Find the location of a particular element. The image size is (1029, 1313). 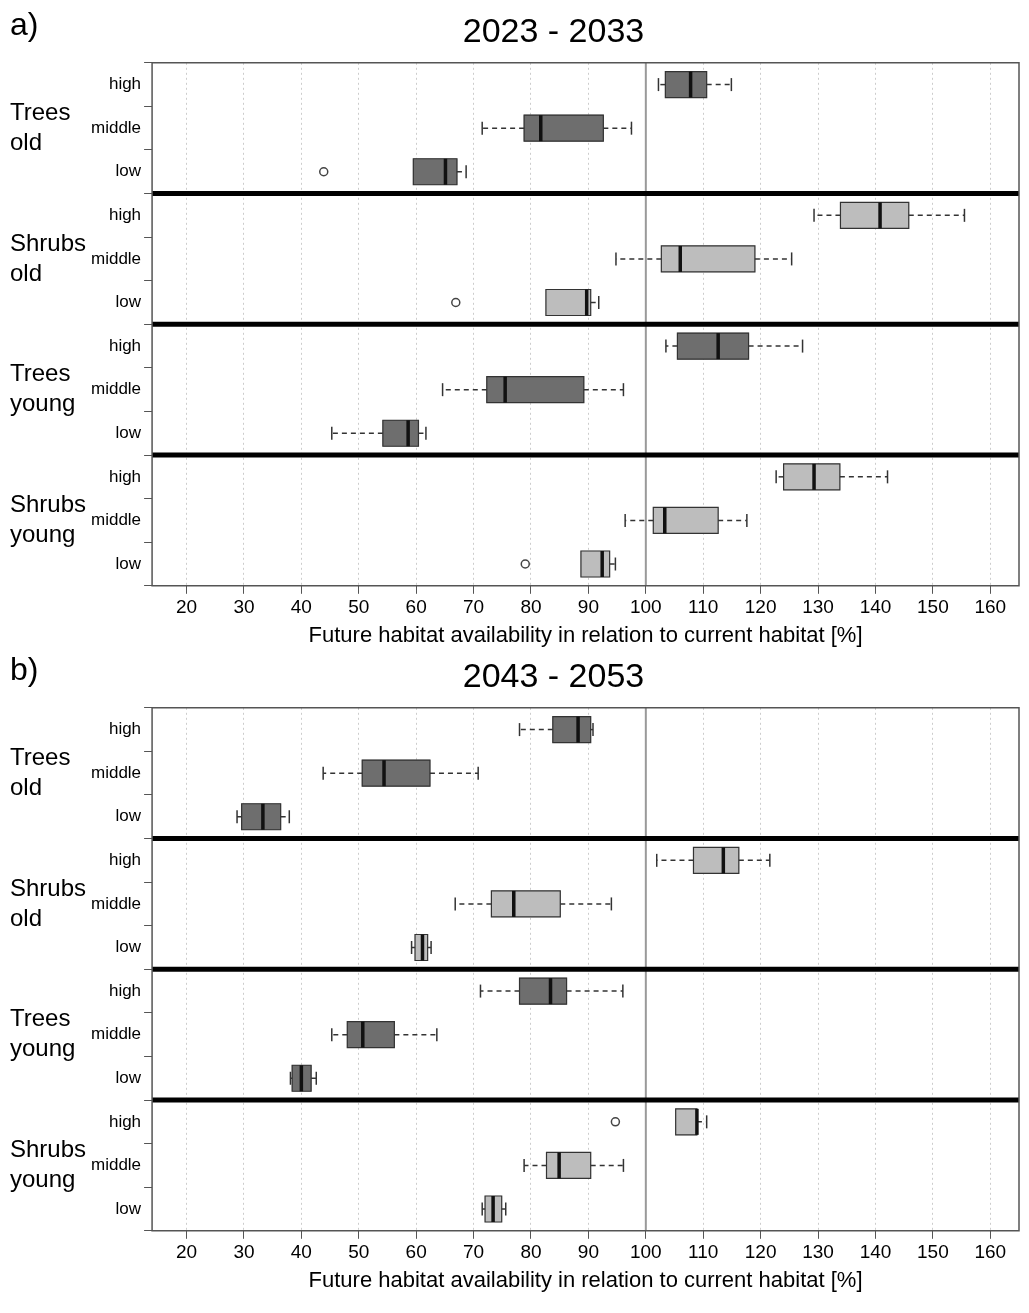

chart-title: 2023 - 2033 is located at coordinates (553, 29).